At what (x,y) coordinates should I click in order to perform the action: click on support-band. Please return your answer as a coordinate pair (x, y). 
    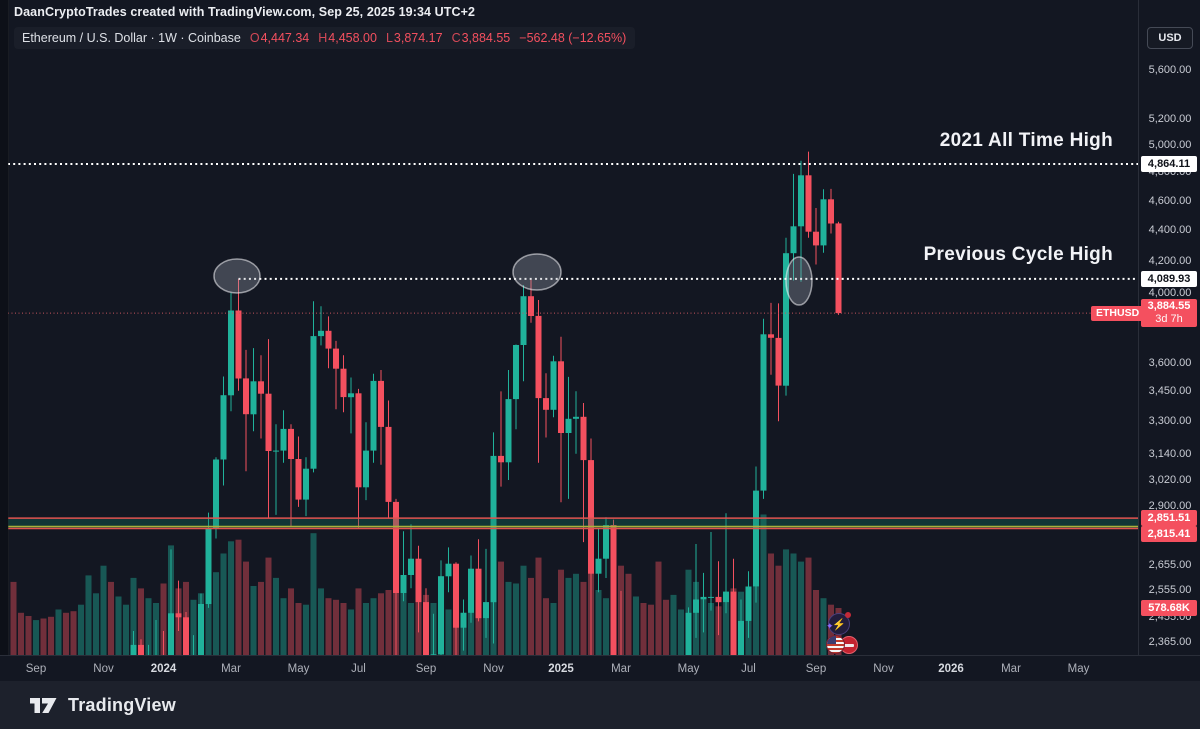
    Looking at the image, I should click on (573, 523).